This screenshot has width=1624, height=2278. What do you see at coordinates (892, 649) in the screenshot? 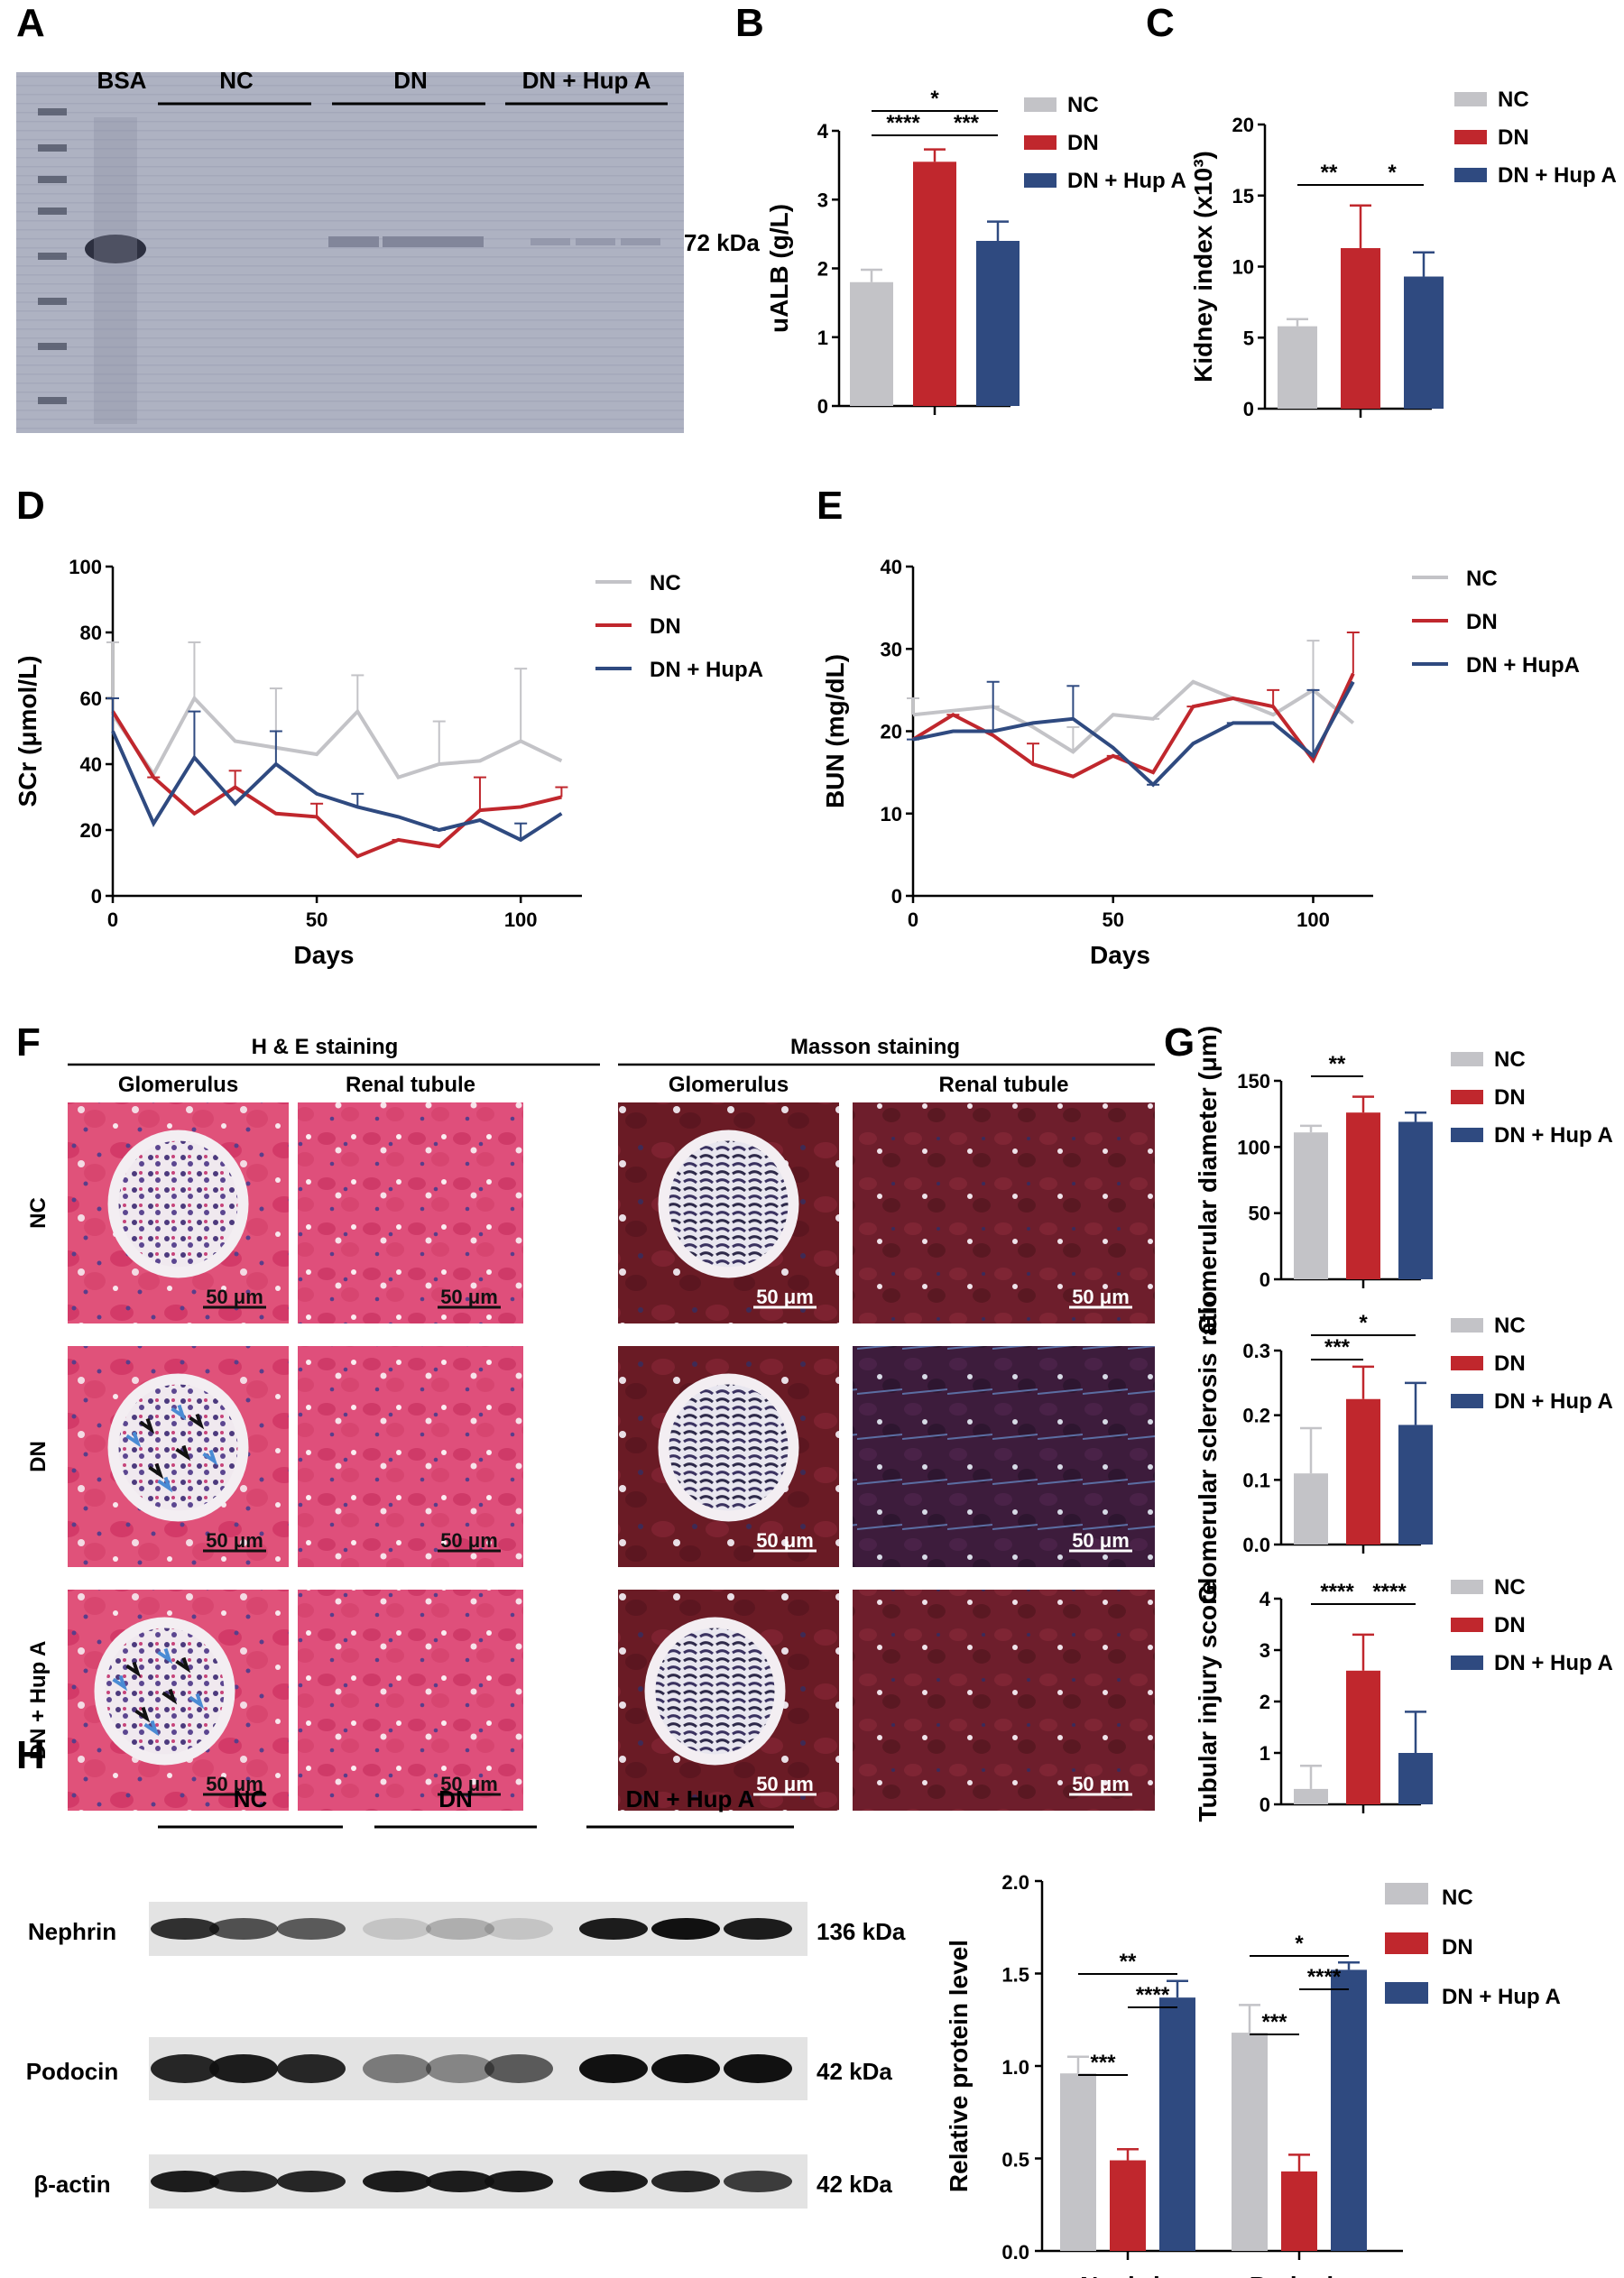
I see `y-tick-label: 30` at bounding box center [892, 649].